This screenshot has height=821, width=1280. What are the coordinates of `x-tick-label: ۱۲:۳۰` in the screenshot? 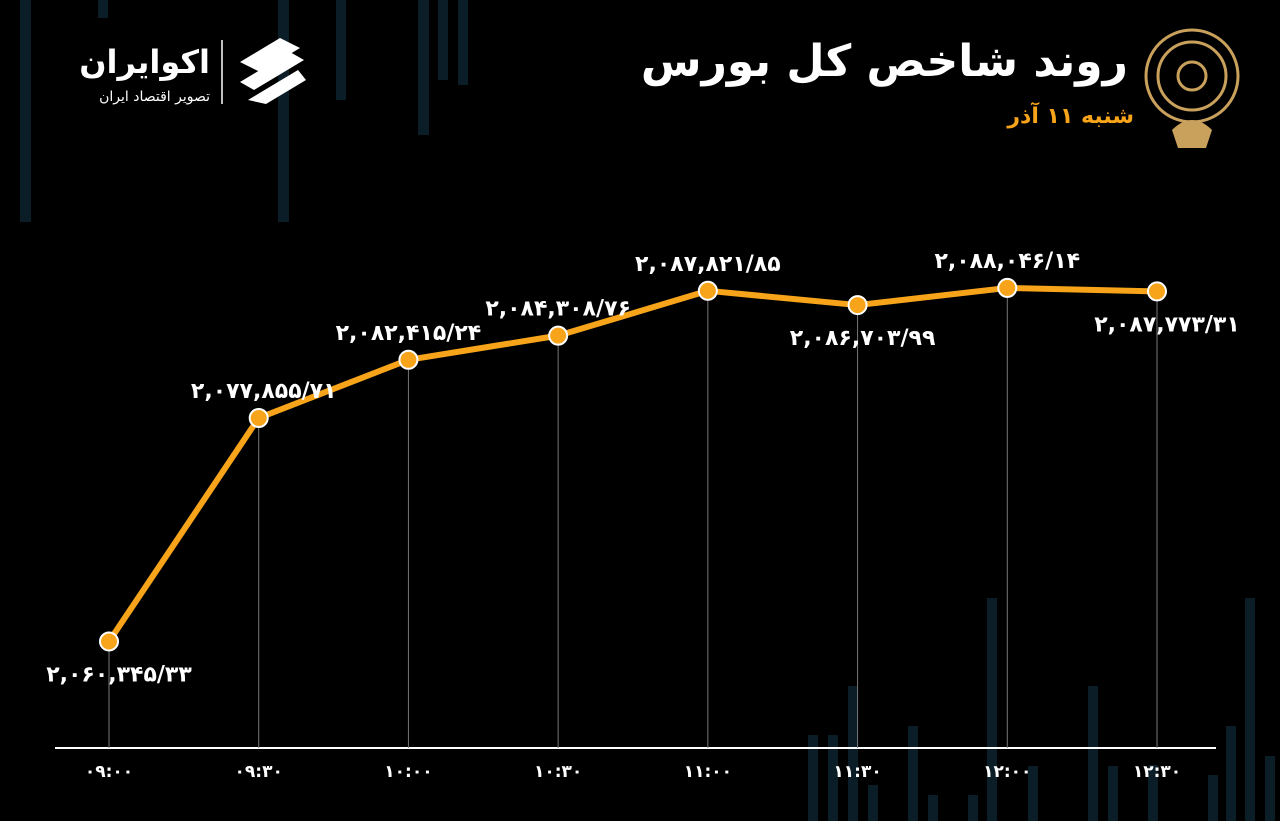 It's located at (1157, 772).